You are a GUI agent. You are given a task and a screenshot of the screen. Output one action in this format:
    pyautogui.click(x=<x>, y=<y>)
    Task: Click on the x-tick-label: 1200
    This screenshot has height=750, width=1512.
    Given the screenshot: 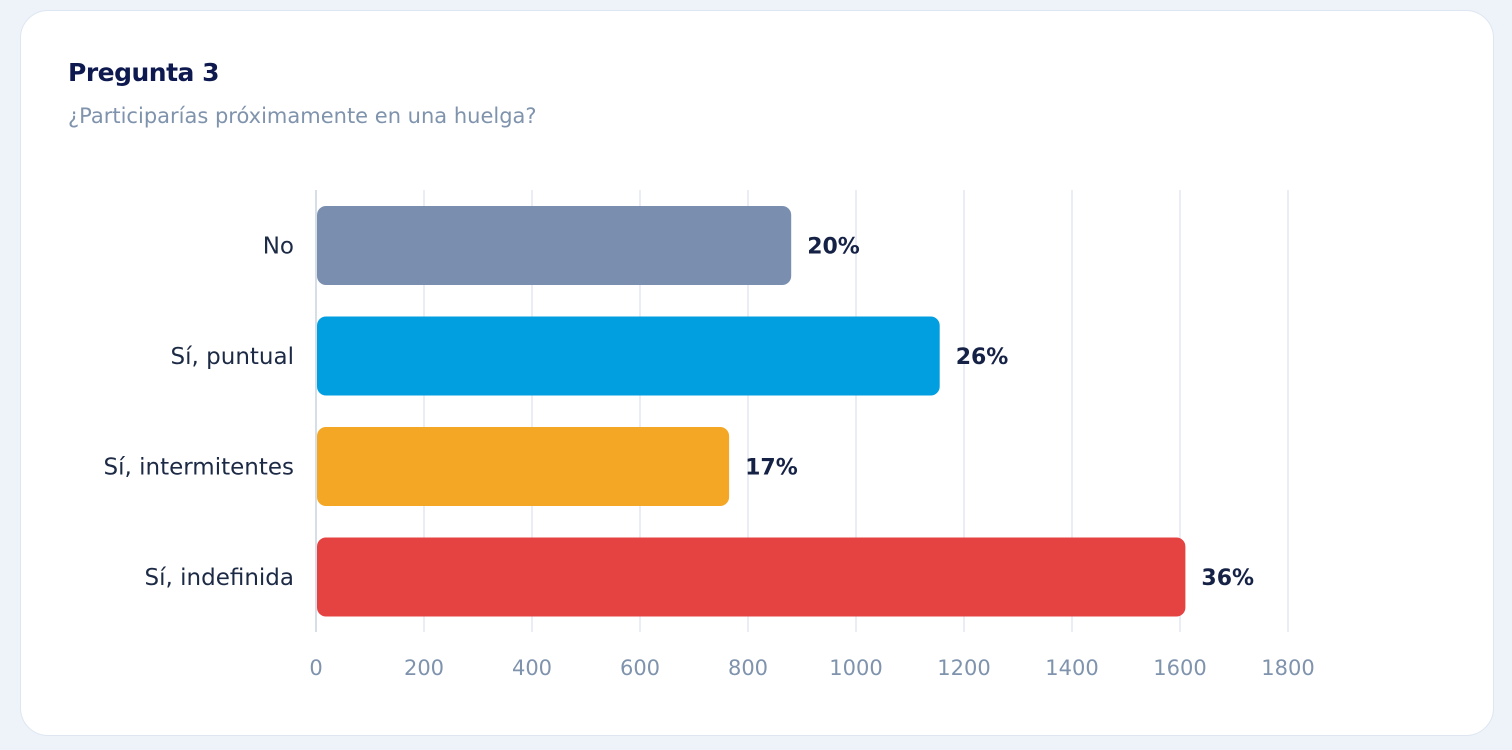 What is the action you would take?
    pyautogui.click(x=963, y=668)
    